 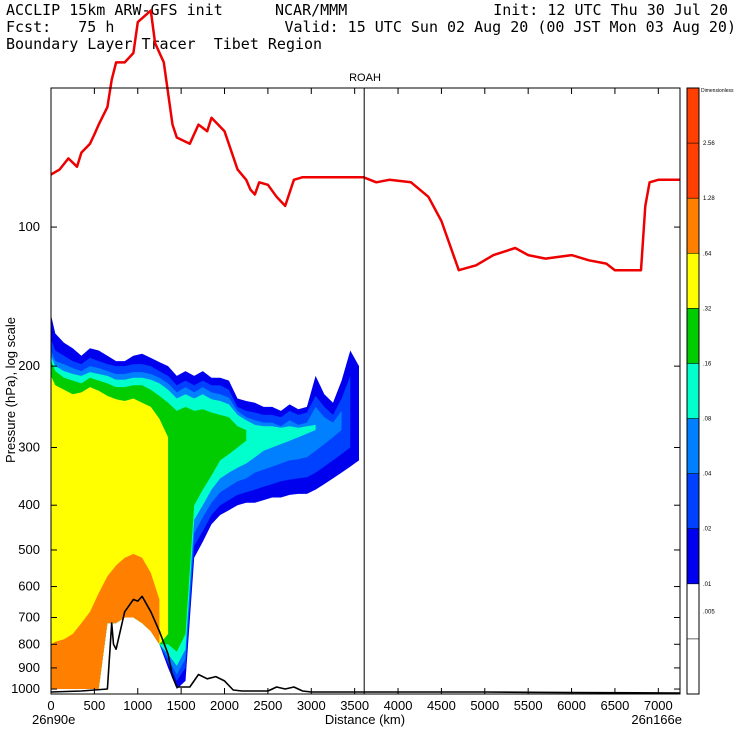 I want to click on colorbar-level-label: .04, so click(x=707, y=475).